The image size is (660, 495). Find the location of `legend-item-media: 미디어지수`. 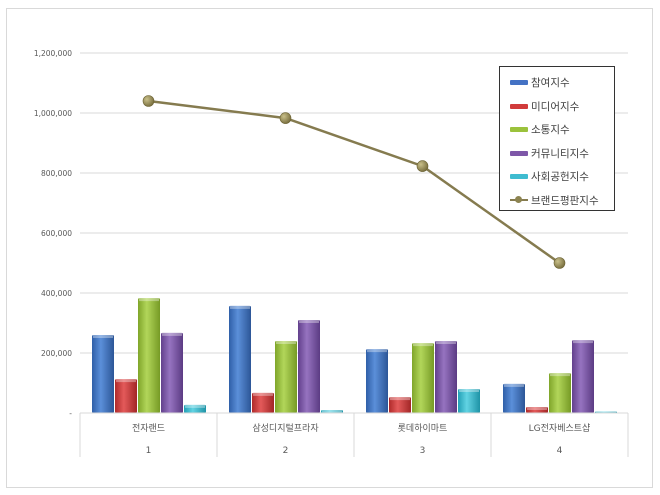

legend-item-media: 미디어지수 is located at coordinates (562, 107).